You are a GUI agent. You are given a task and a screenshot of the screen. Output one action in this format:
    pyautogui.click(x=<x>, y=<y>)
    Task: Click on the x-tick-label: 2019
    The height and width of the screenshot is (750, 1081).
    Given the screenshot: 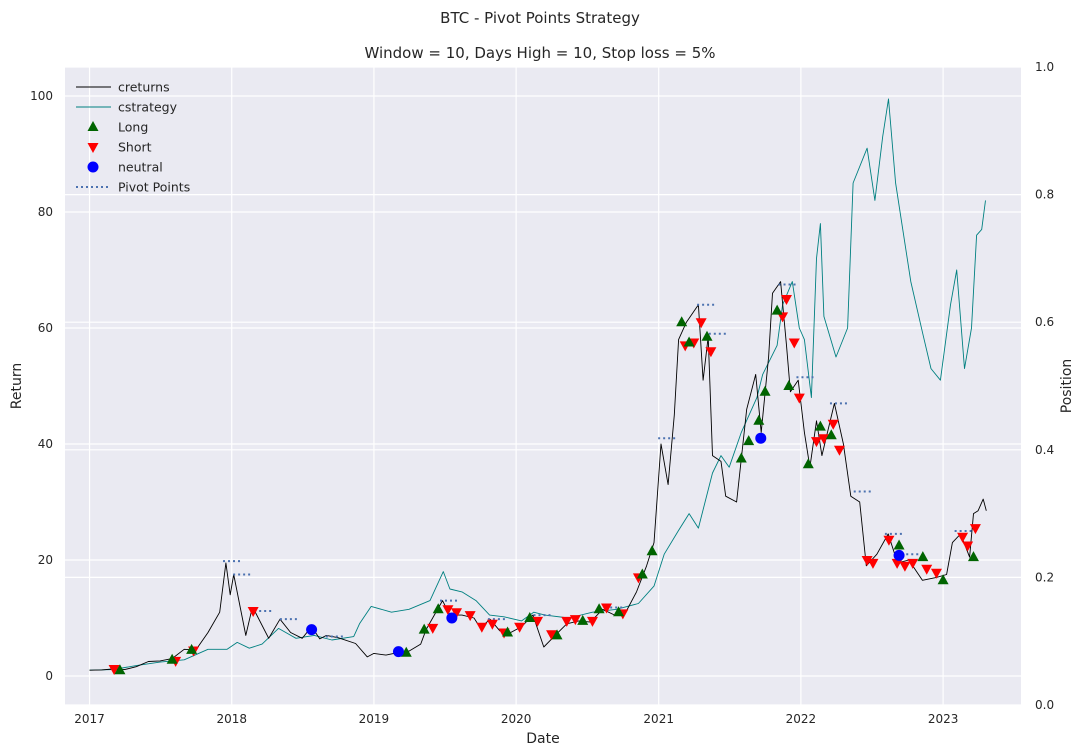 What is the action you would take?
    pyautogui.click(x=374, y=719)
    